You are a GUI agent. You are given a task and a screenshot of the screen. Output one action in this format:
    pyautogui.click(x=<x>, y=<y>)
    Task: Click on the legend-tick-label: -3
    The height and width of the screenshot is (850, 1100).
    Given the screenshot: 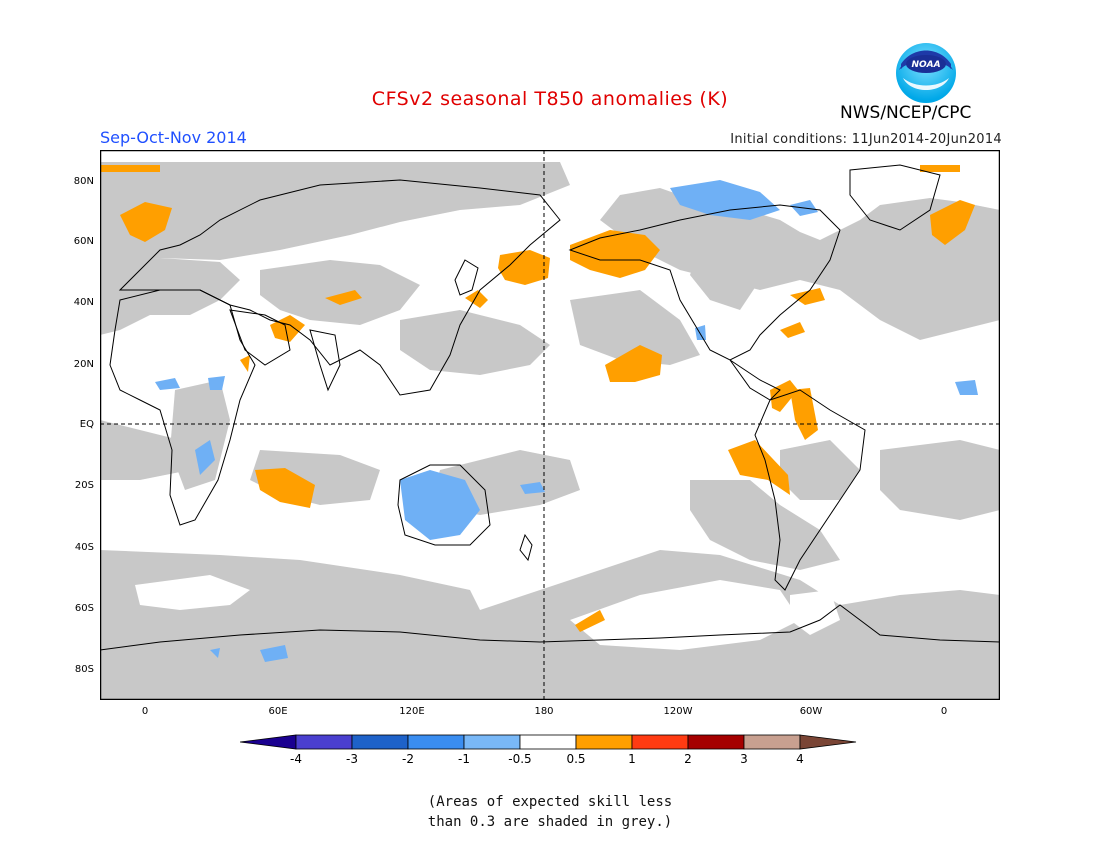 What is the action you would take?
    pyautogui.click(x=352, y=759)
    